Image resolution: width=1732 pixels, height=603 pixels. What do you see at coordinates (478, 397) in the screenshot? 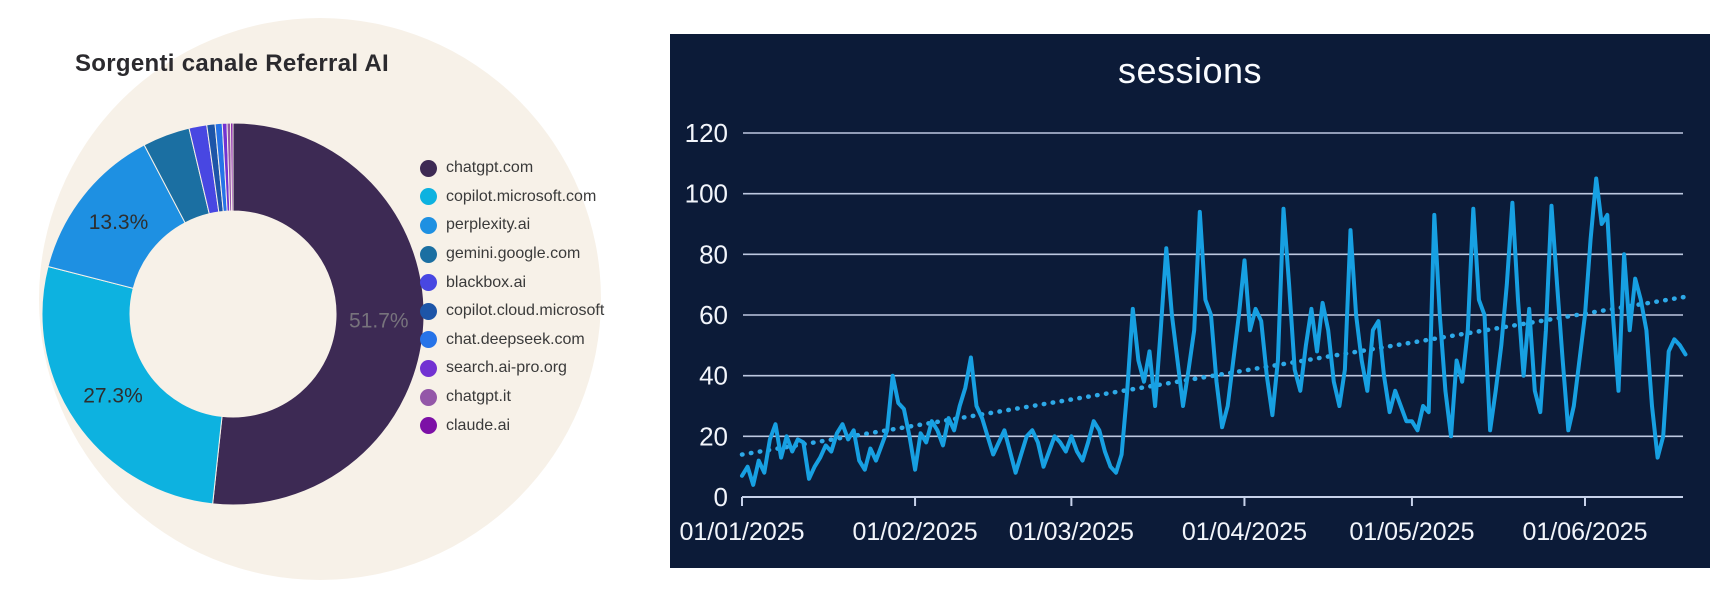
I see `legend-label: chatgpt.it` at bounding box center [478, 397].